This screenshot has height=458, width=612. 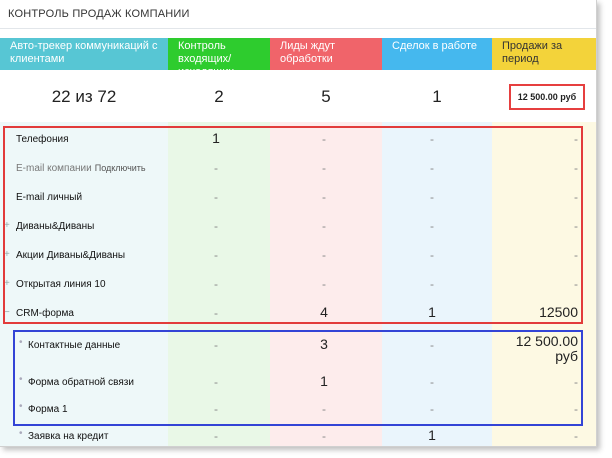 What do you see at coordinates (219, 54) in the screenshot?
I see `stage-header-2: Контроль входящих/исходящих` at bounding box center [219, 54].